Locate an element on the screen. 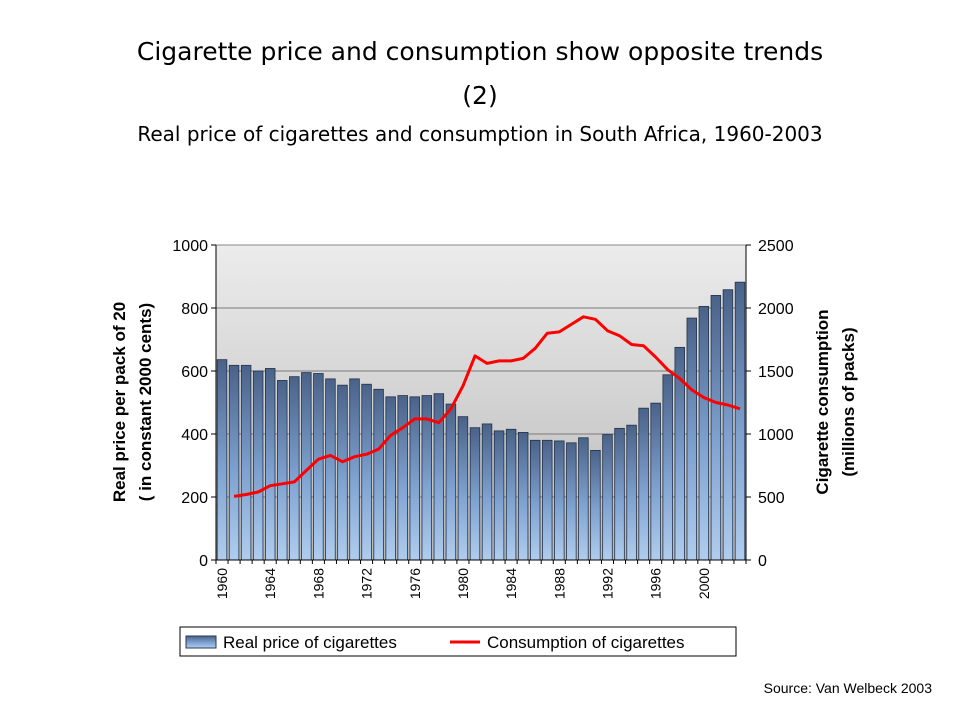 This screenshot has width=960, height=720. x-tick-label: 1992 is located at coordinates (608, 583).